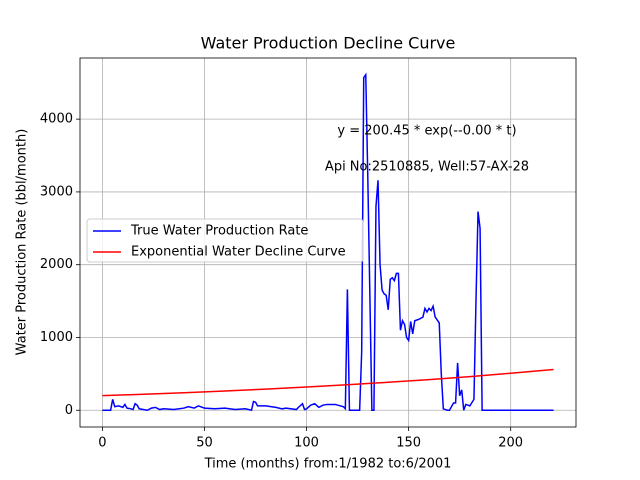  Describe the element at coordinates (56, 191) in the screenshot. I see `y-tick-label: 3000` at that location.